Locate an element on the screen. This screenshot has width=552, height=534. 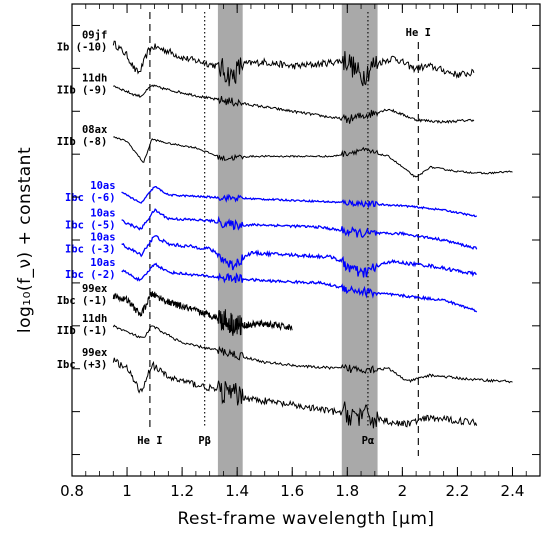
y-axis-label: log₁₀(f_ν) + constant is located at coordinates (25, 240).